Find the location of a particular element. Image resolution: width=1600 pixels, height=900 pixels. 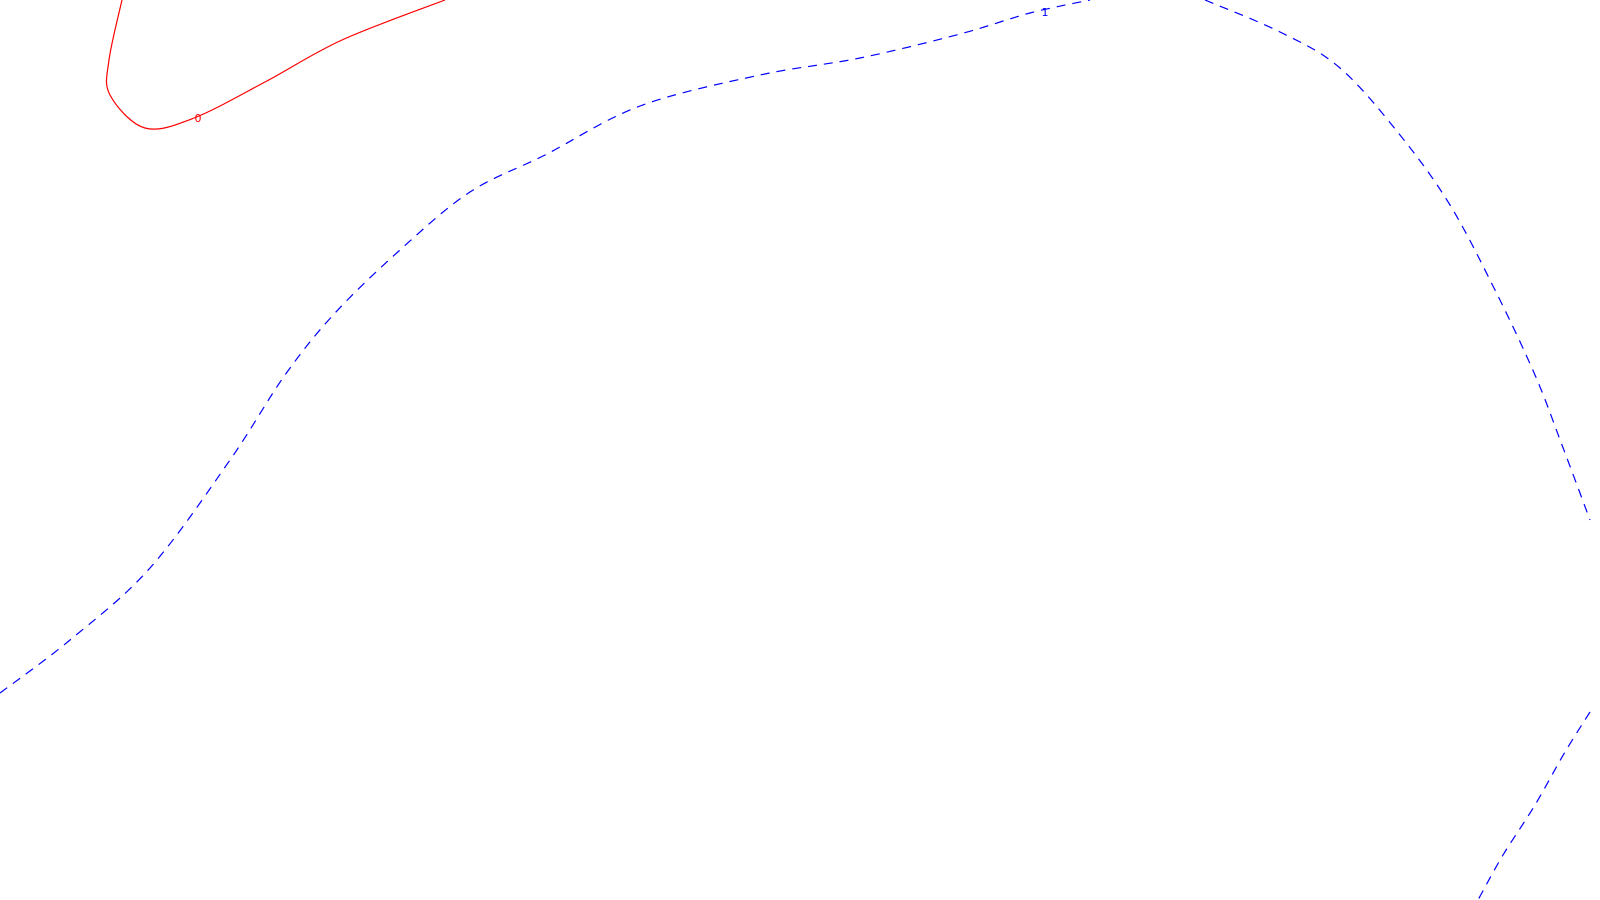

contour-label-1: 1 is located at coordinates (1045, 12).